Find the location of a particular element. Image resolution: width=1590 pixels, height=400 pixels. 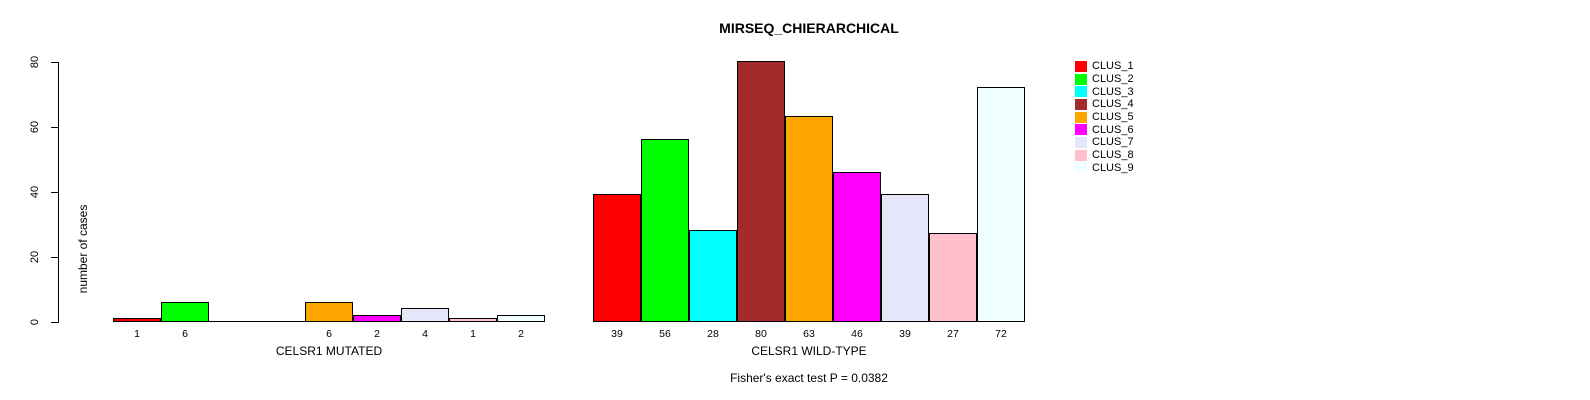

bar-value-label: 28 is located at coordinates (713, 334).